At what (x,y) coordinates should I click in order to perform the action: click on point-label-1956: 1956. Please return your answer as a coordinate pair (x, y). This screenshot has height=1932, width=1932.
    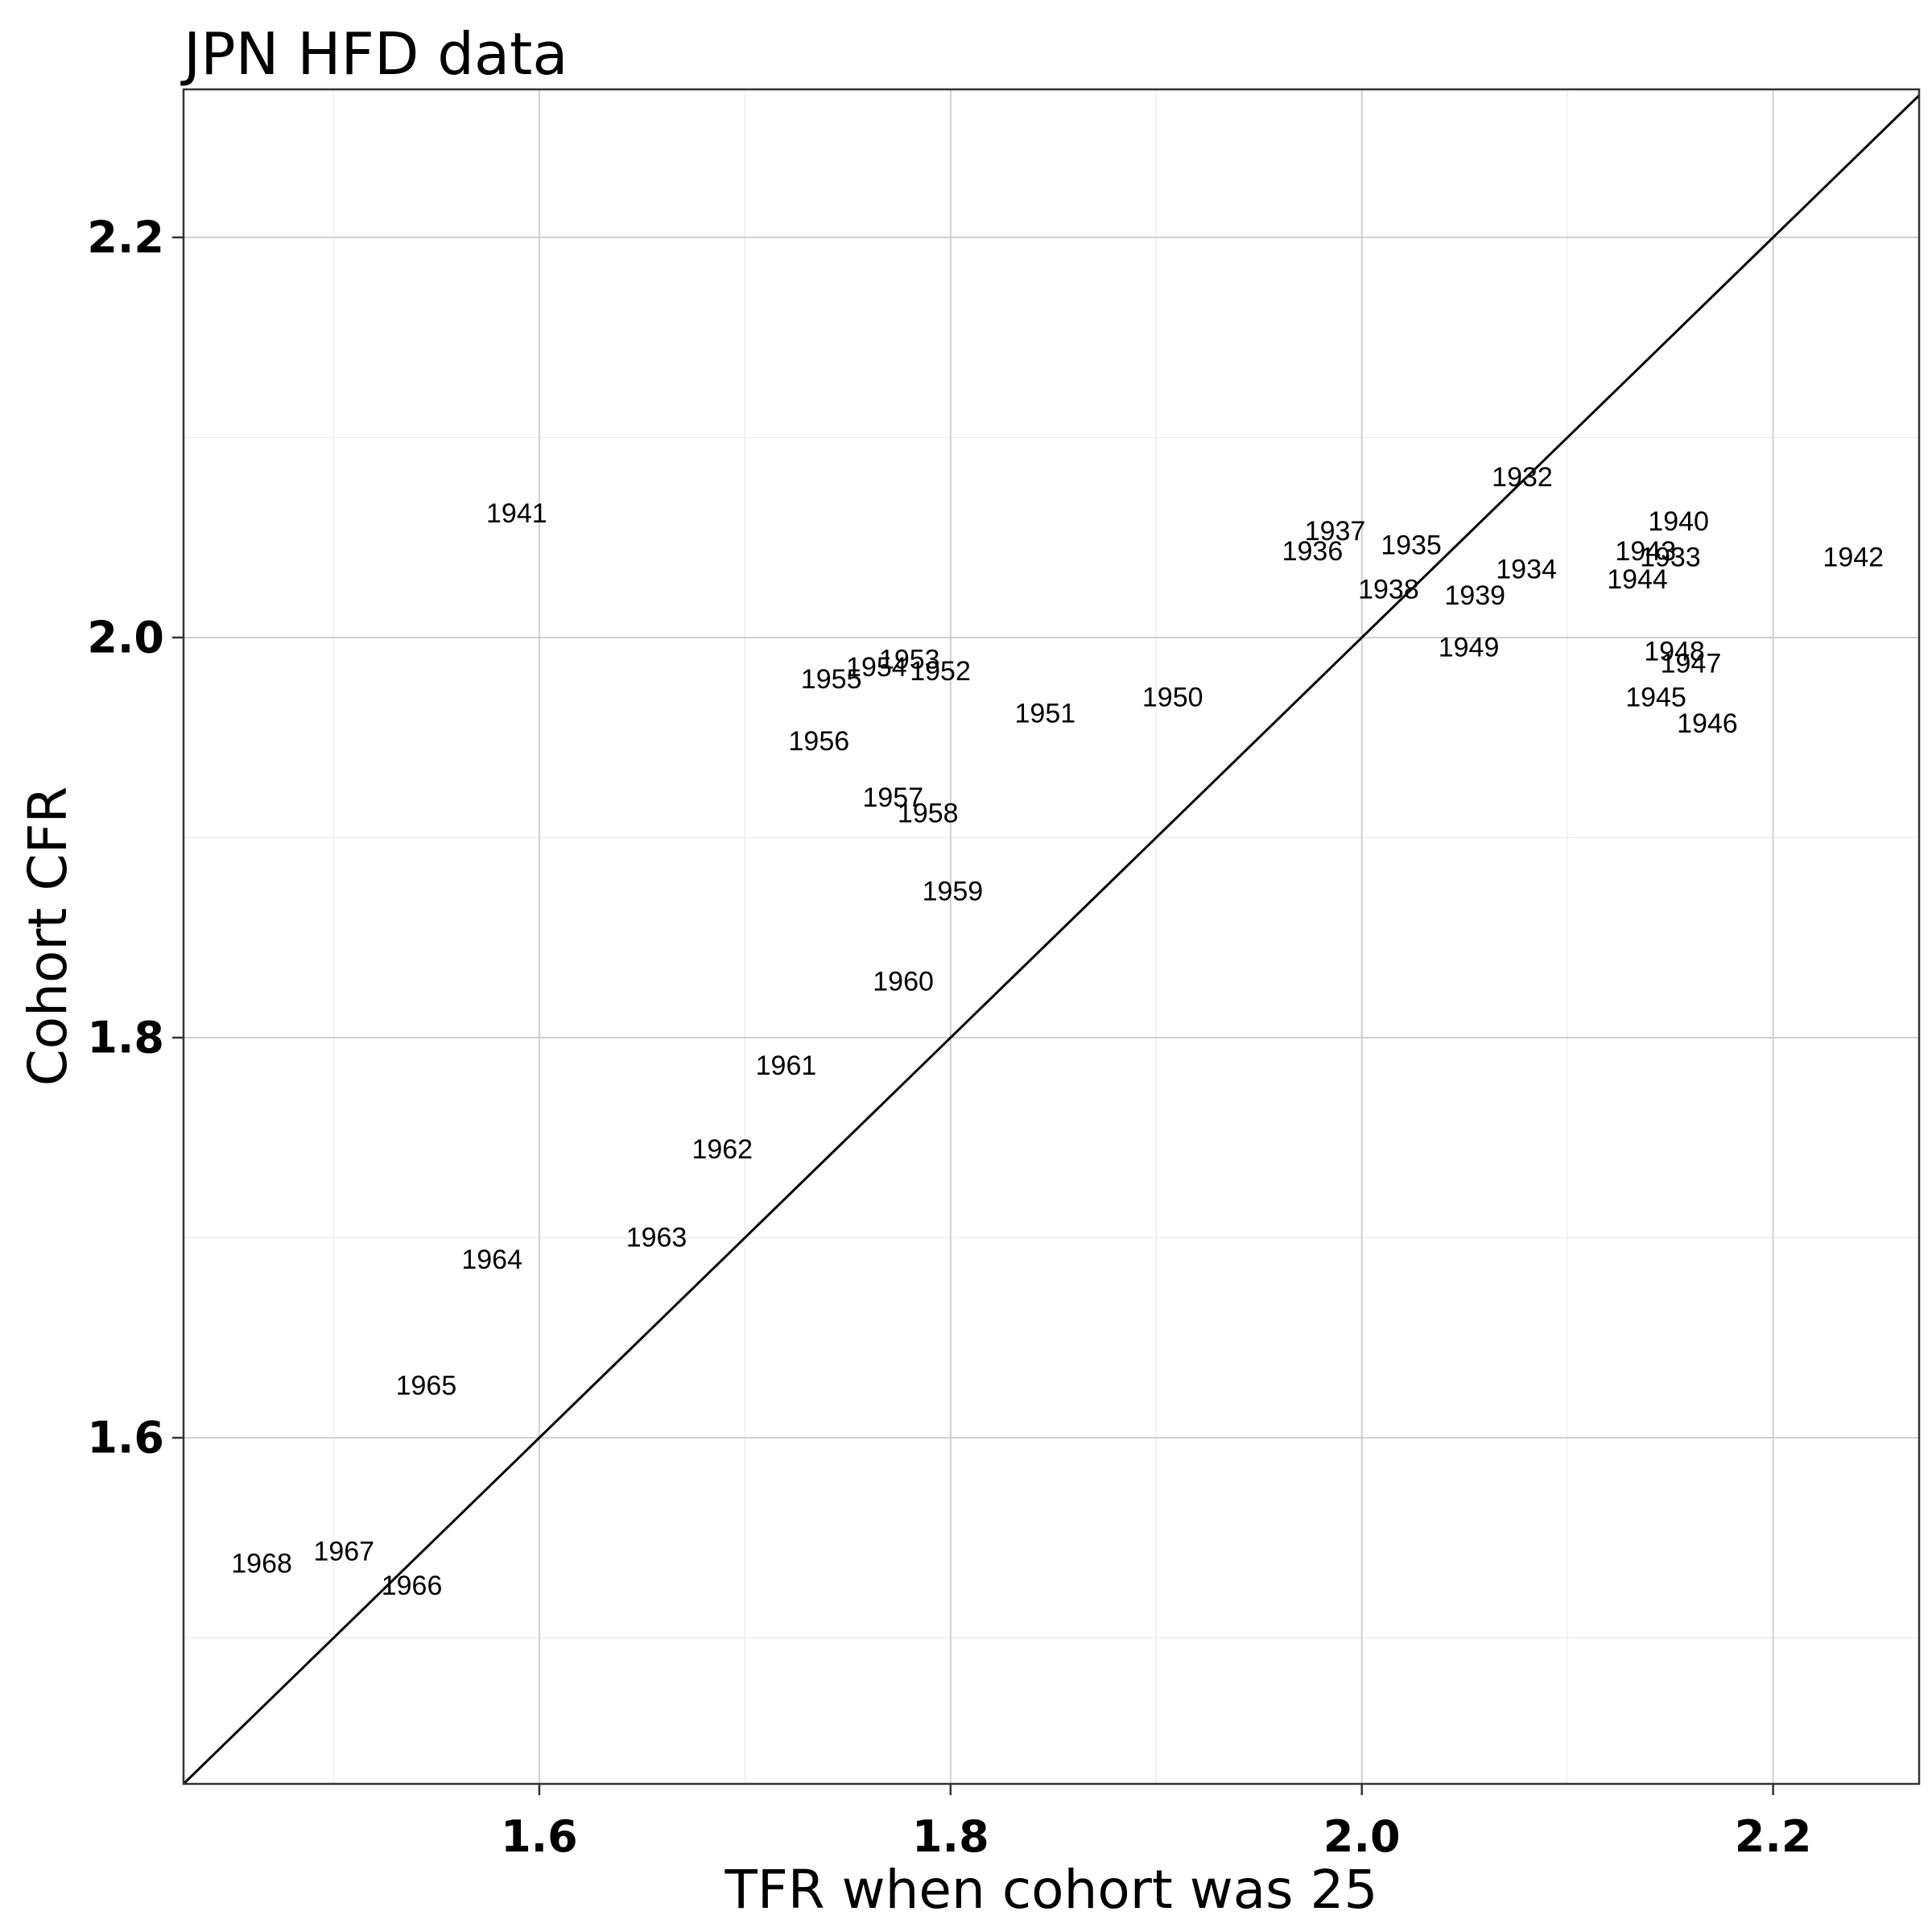
    Looking at the image, I should click on (819, 741).